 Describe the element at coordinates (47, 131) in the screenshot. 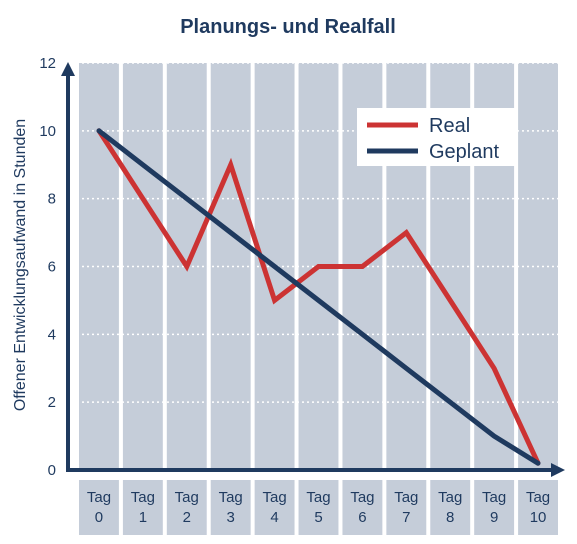

I see `y-tick-label: 10` at that location.